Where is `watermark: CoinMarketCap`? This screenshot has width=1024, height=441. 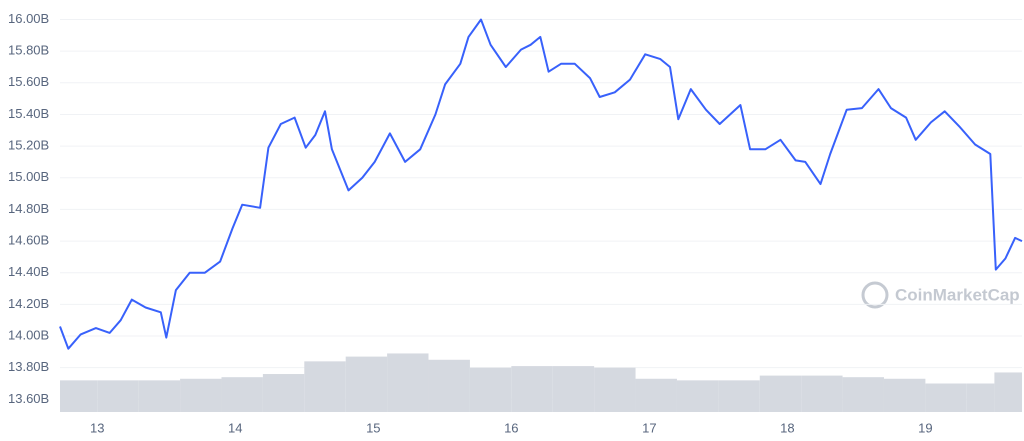 watermark: CoinMarketCap is located at coordinates (940, 295).